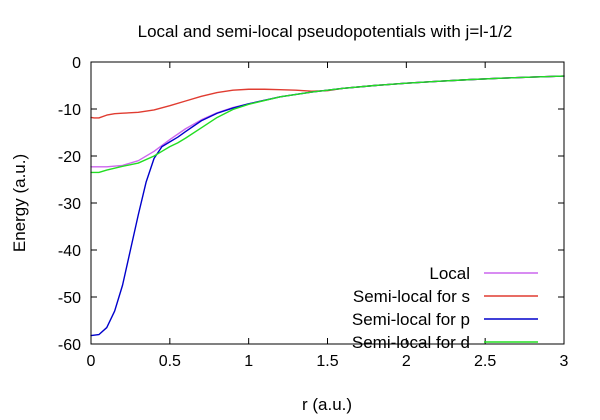  What do you see at coordinates (76, 63) in the screenshot?
I see `y-tick-label: 0` at bounding box center [76, 63].